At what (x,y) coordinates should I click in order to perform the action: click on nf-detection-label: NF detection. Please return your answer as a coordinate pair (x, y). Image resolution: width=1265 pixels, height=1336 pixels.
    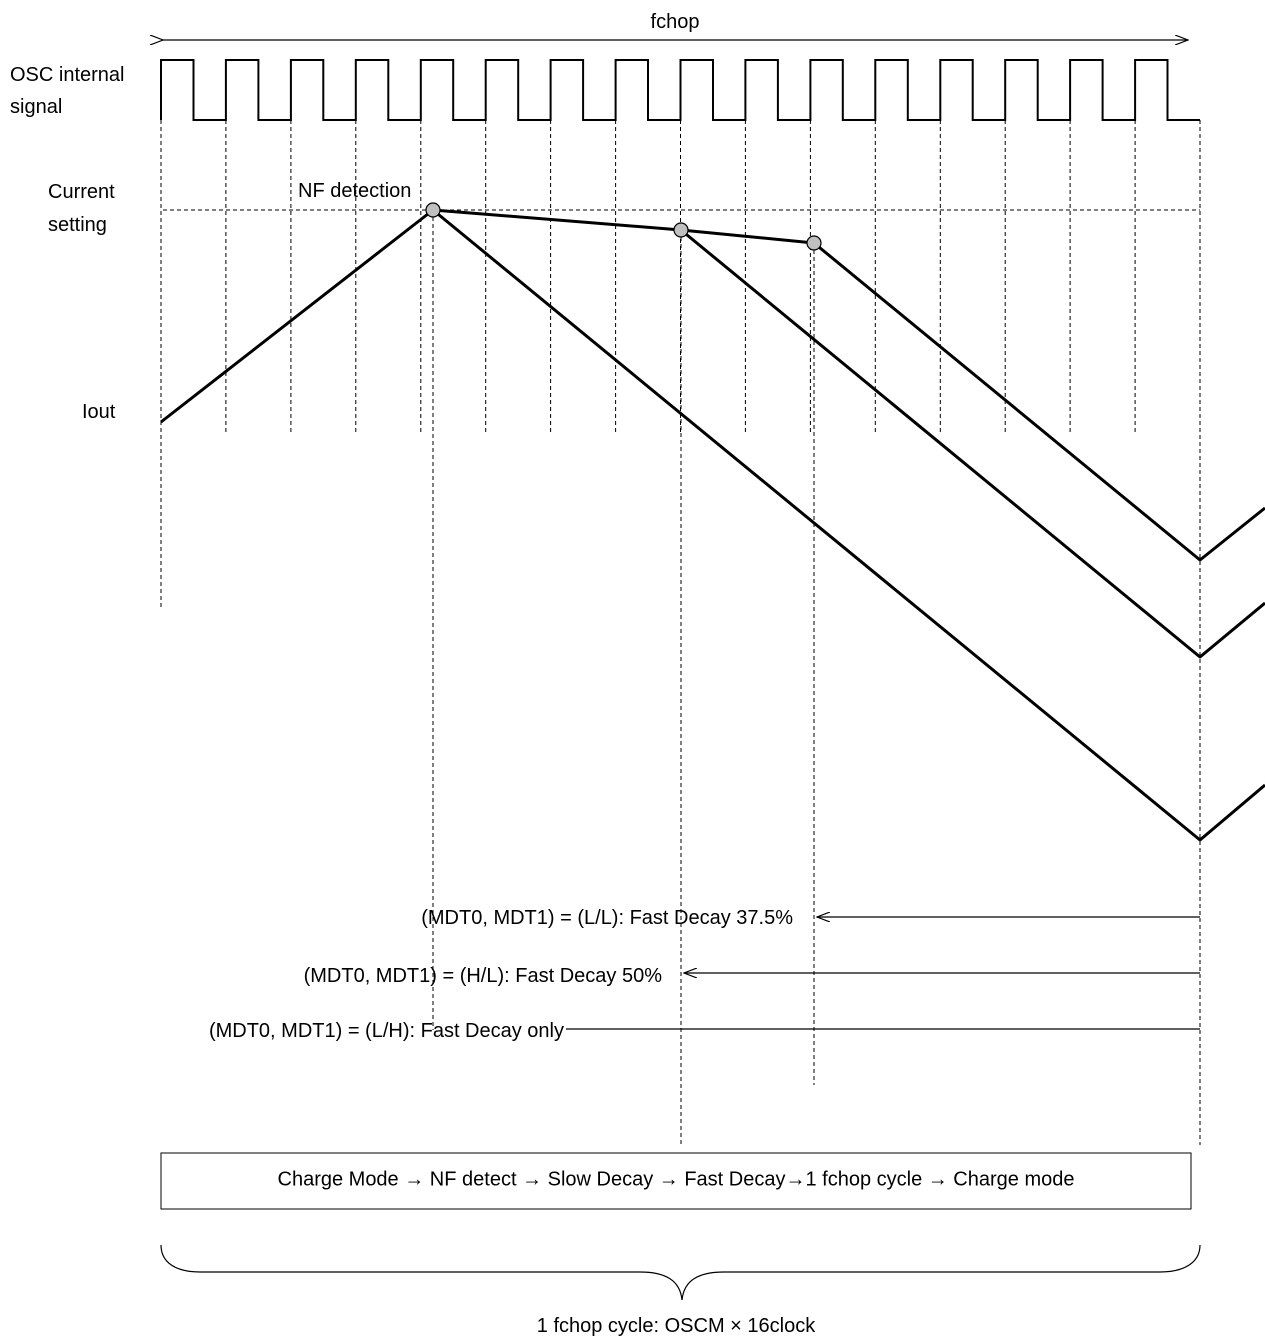
    Looking at the image, I should click on (354, 191).